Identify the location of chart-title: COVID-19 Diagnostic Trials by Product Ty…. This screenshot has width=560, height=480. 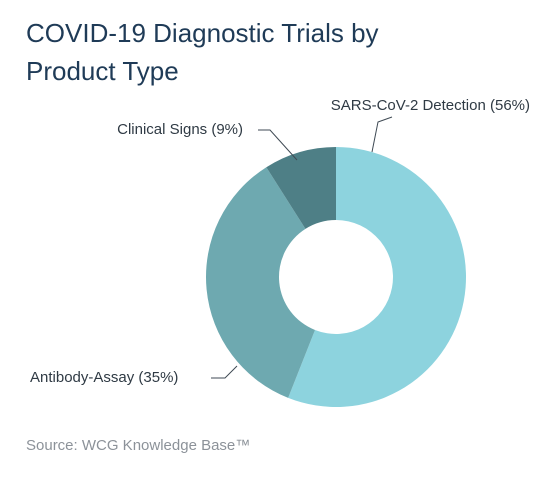
(202, 52).